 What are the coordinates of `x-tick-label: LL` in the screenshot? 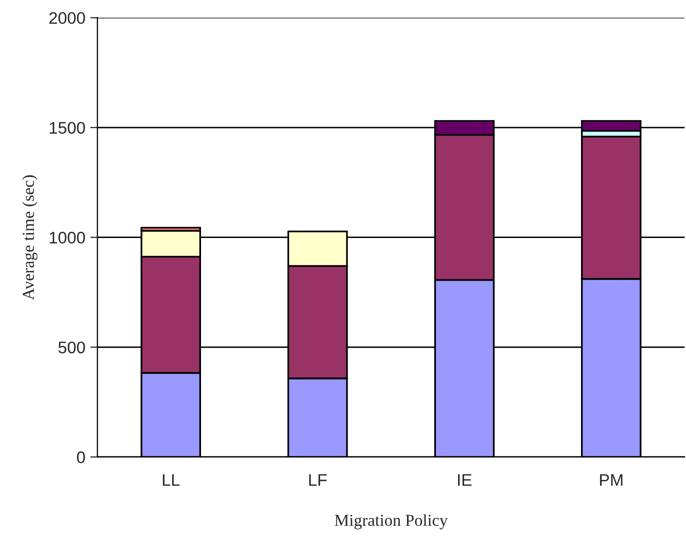 It's located at (171, 480).